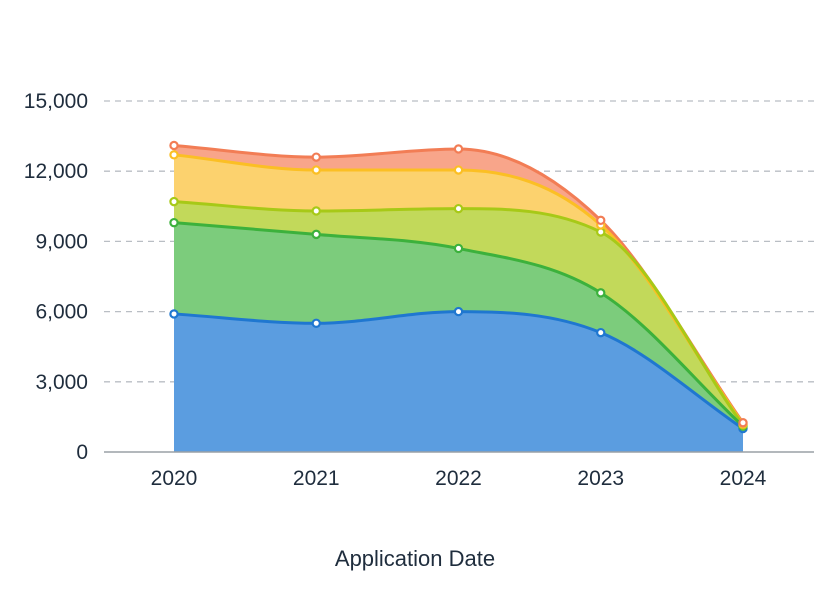 The image size is (832, 592). I want to click on y-tick-label: 0, so click(82, 452).